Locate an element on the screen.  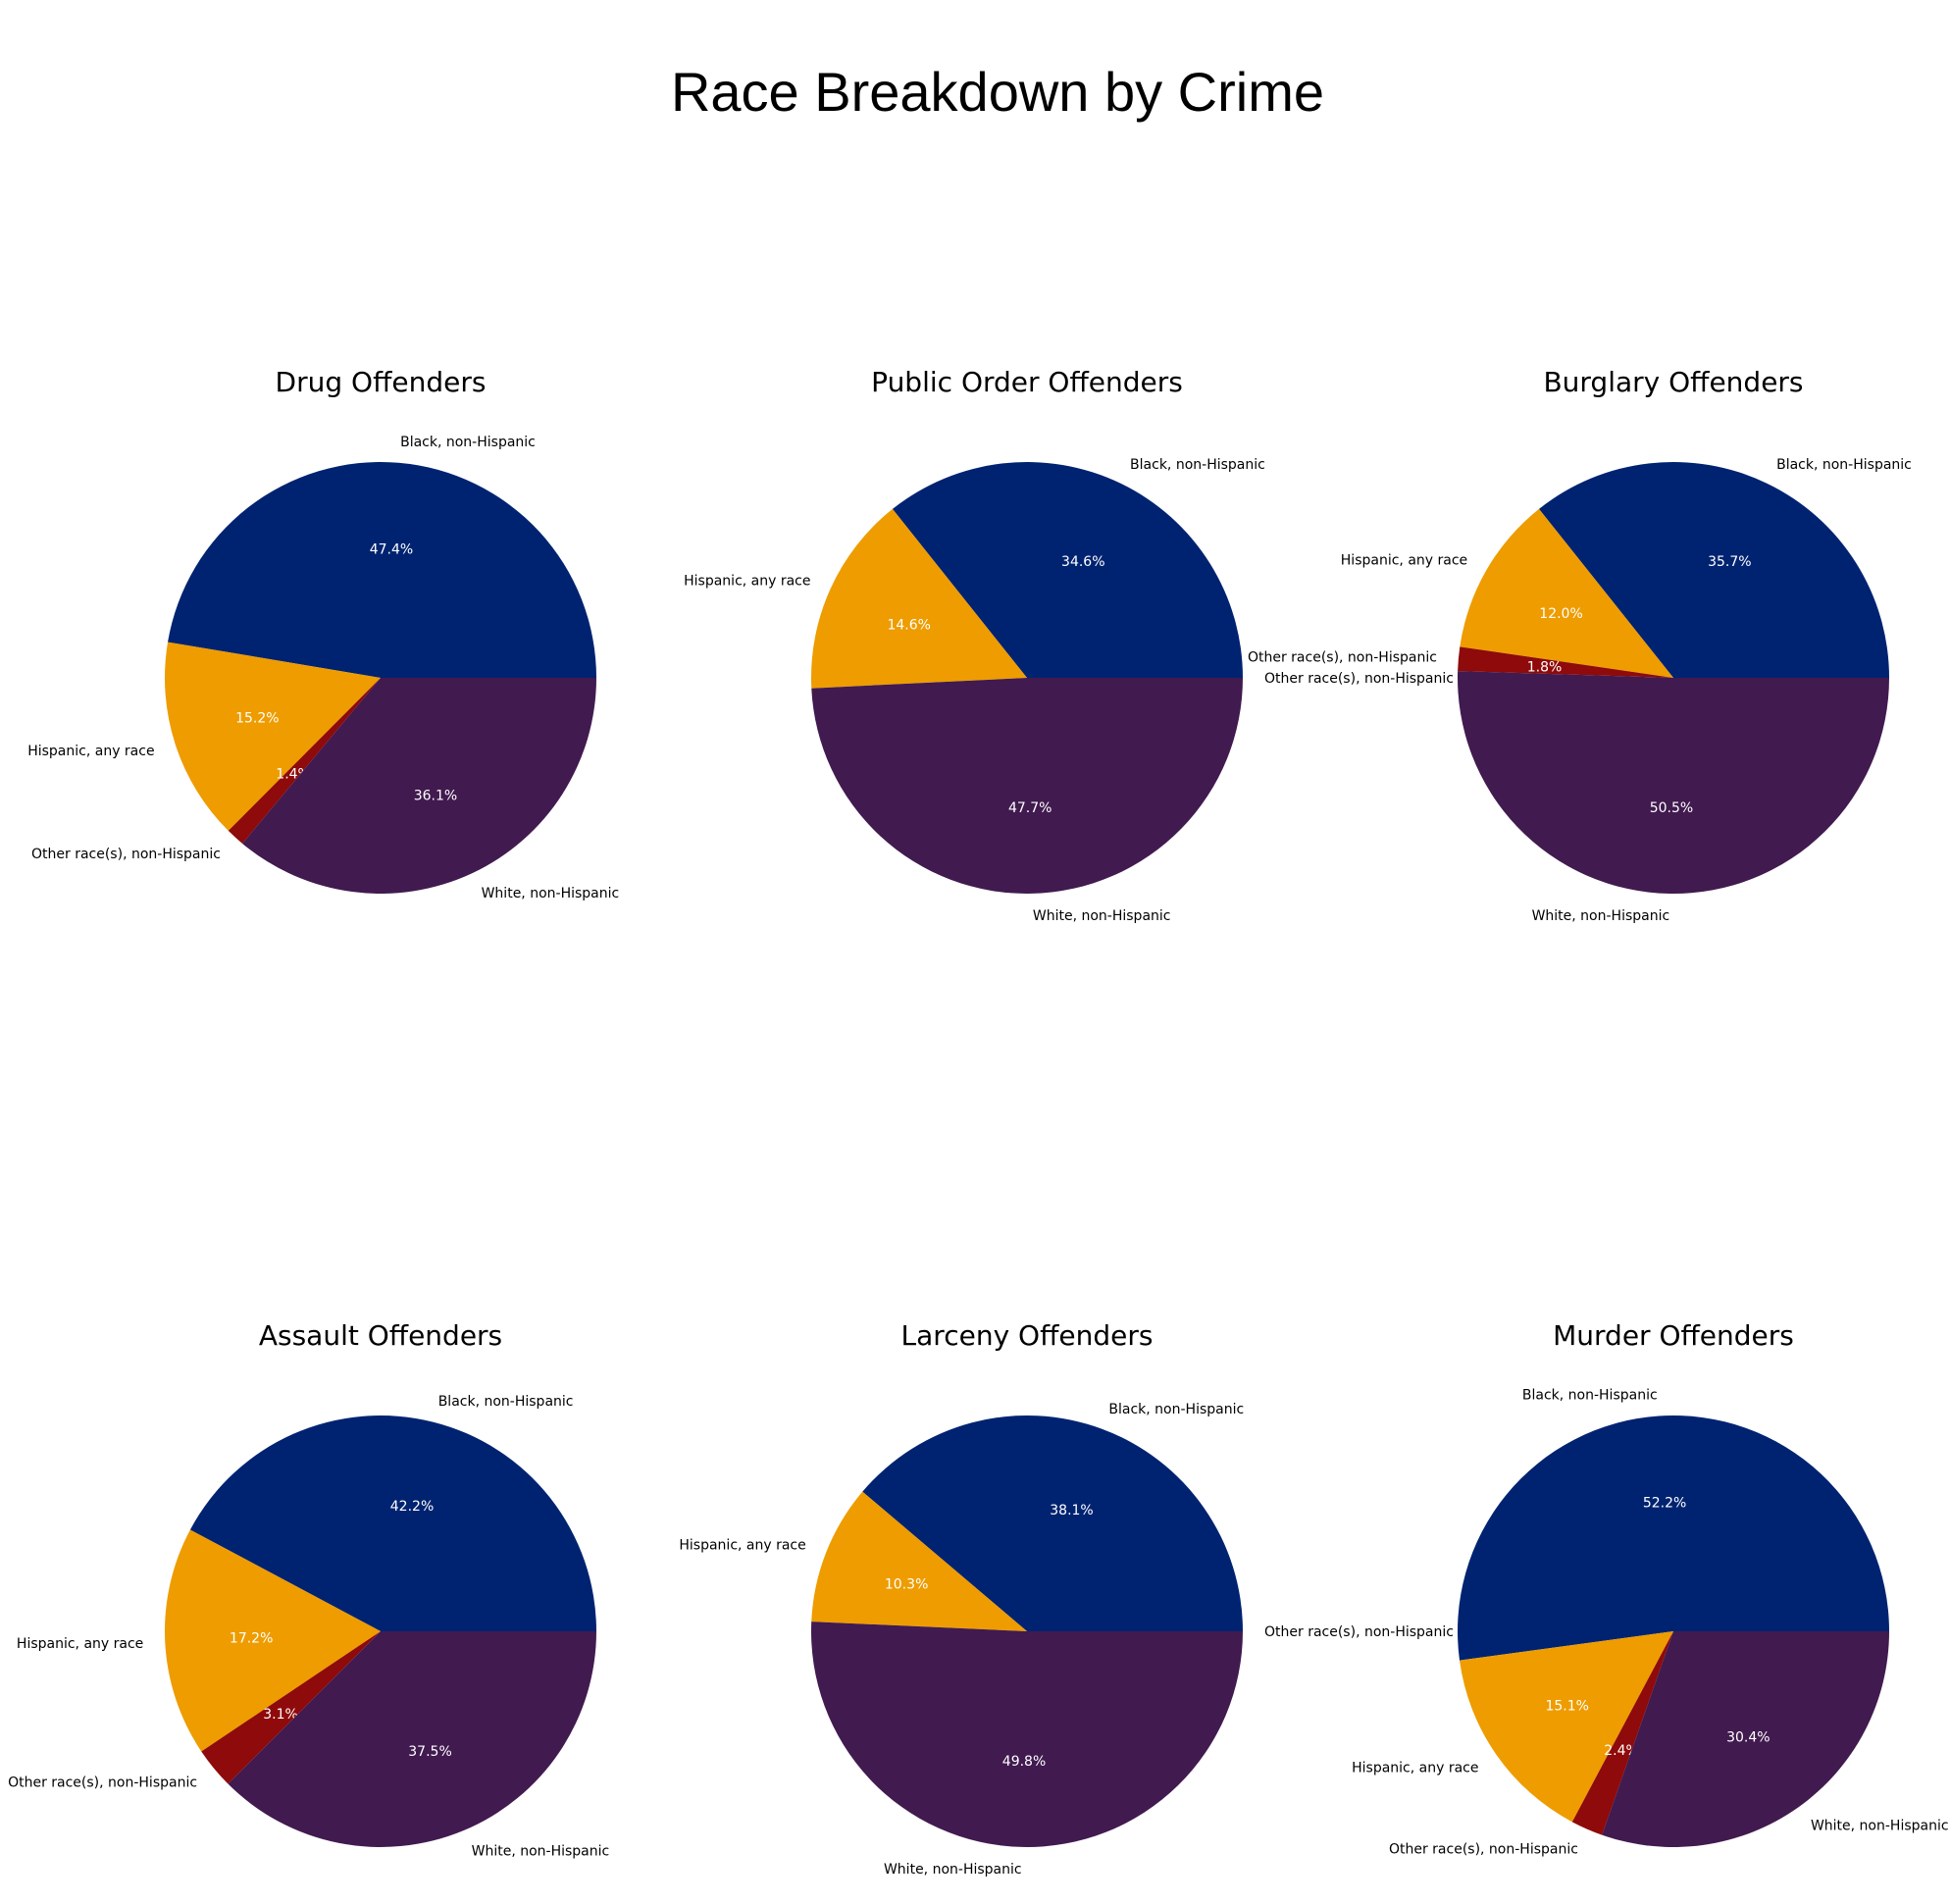
slice-percent: 47.7% is located at coordinates (1030, 808).